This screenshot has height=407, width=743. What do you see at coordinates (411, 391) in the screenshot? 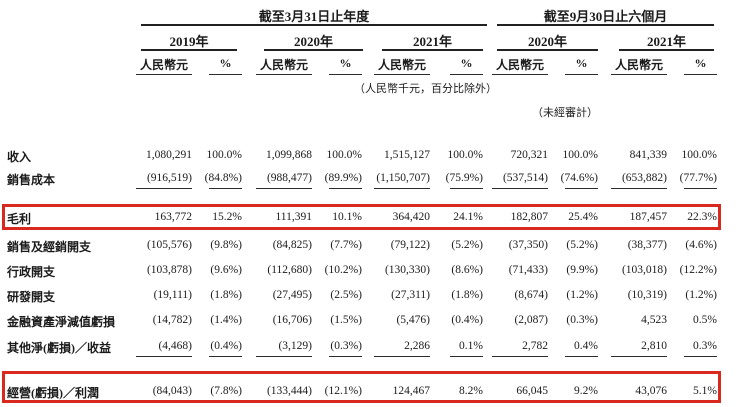
I see `value-cell: 124,467` at bounding box center [411, 391].